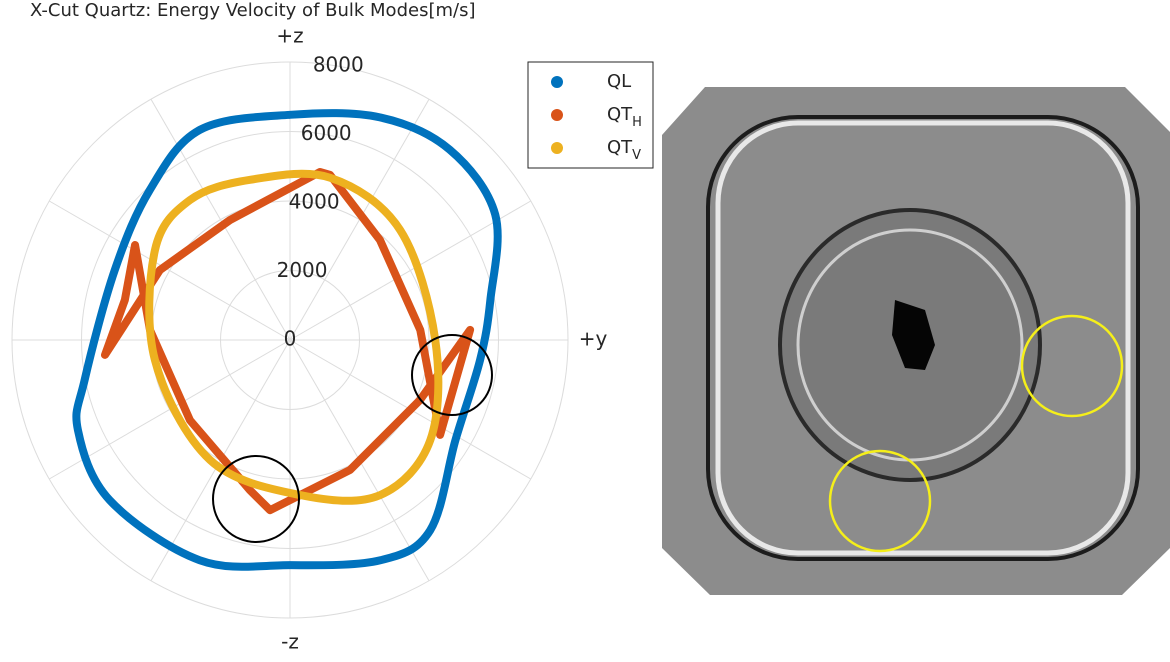  Describe the element at coordinates (290, 642) in the screenshot. I see `theta-tick-label: -z` at that location.